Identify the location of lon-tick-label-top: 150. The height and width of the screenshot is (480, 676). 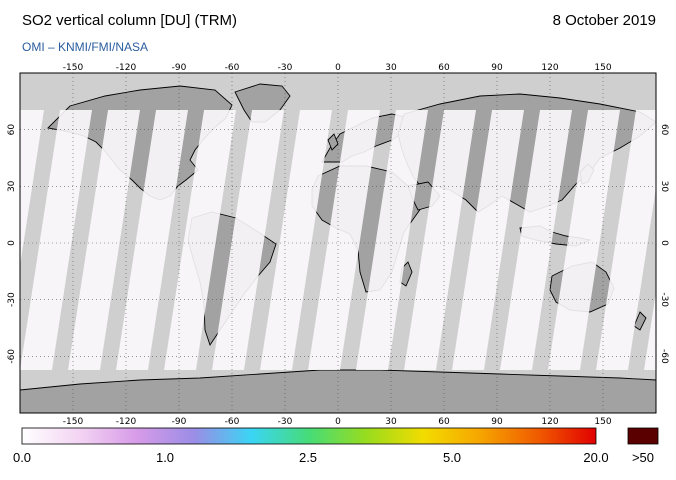
(602, 68).